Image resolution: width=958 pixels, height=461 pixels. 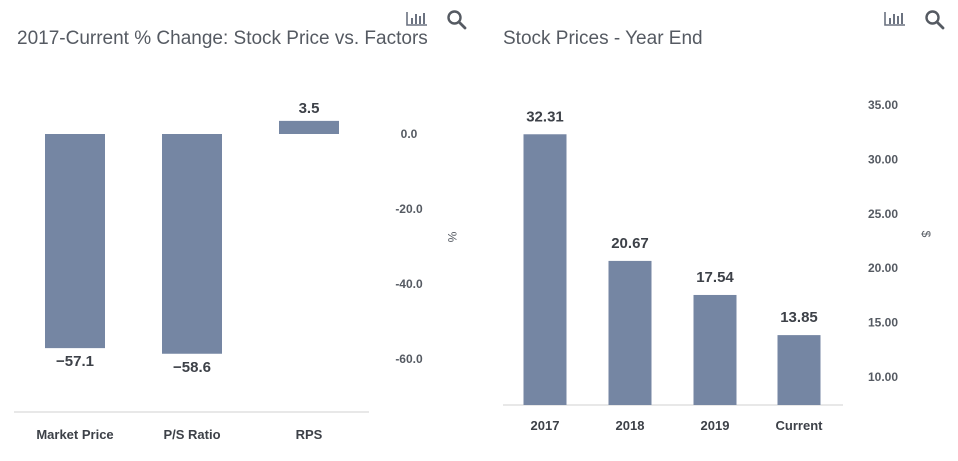 What do you see at coordinates (715, 425) in the screenshot?
I see `category-label: 2019` at bounding box center [715, 425].